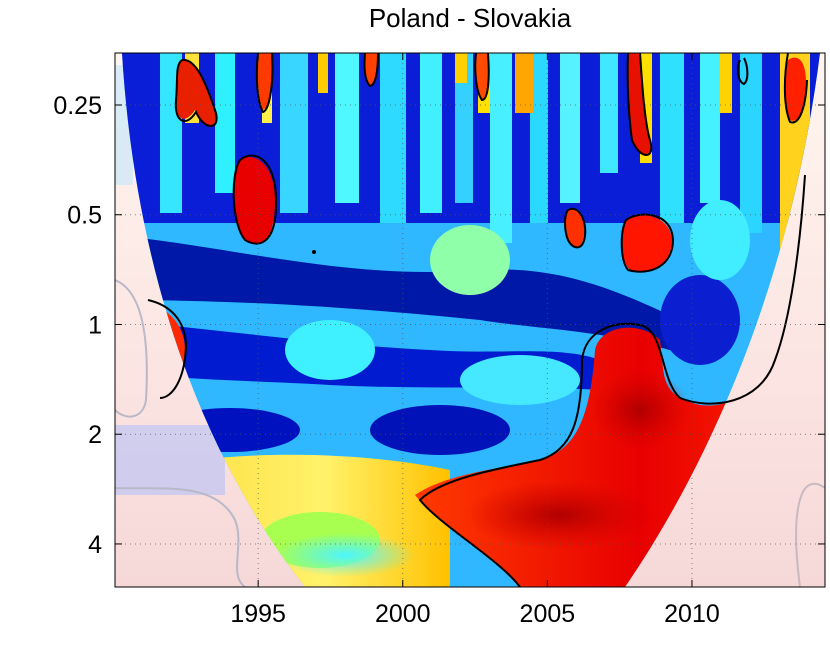 The width and height of the screenshot is (830, 660). Describe the element at coordinates (795, 88) in the screenshot. I see `contour-2014` at that location.